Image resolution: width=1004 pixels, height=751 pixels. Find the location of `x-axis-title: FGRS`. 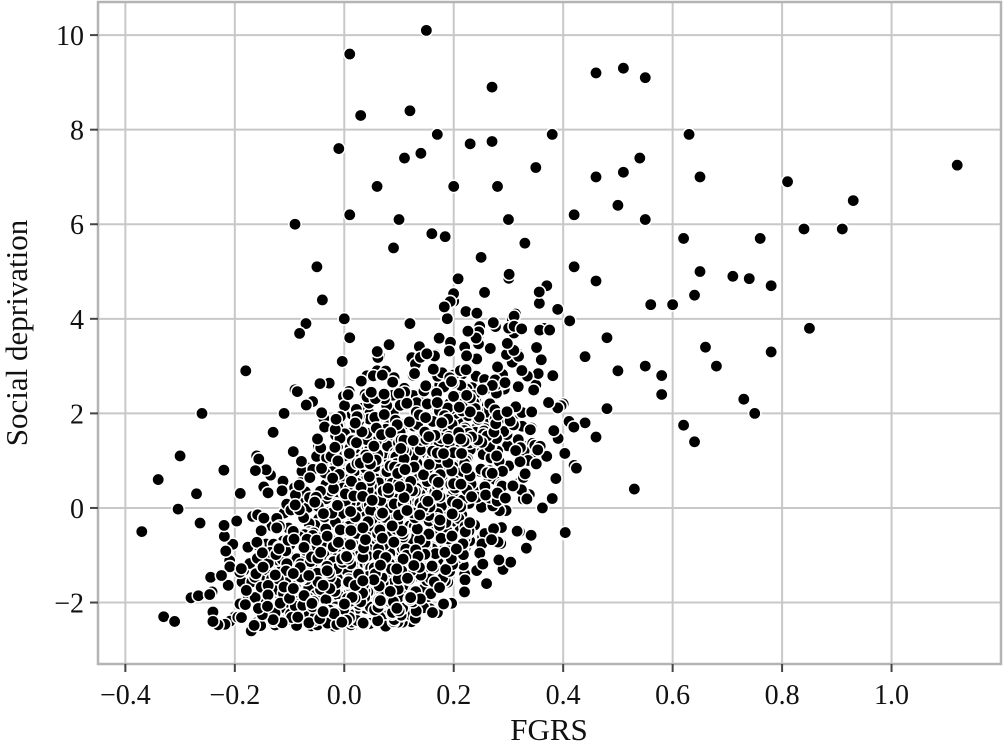

x-axis-title: FGRS is located at coordinates (549, 729).